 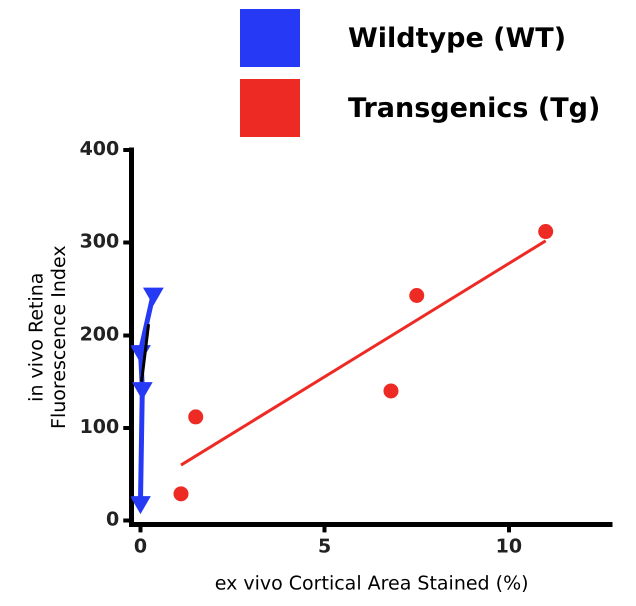 I want to click on legend-label: Wildtype (WT), so click(x=457, y=38).